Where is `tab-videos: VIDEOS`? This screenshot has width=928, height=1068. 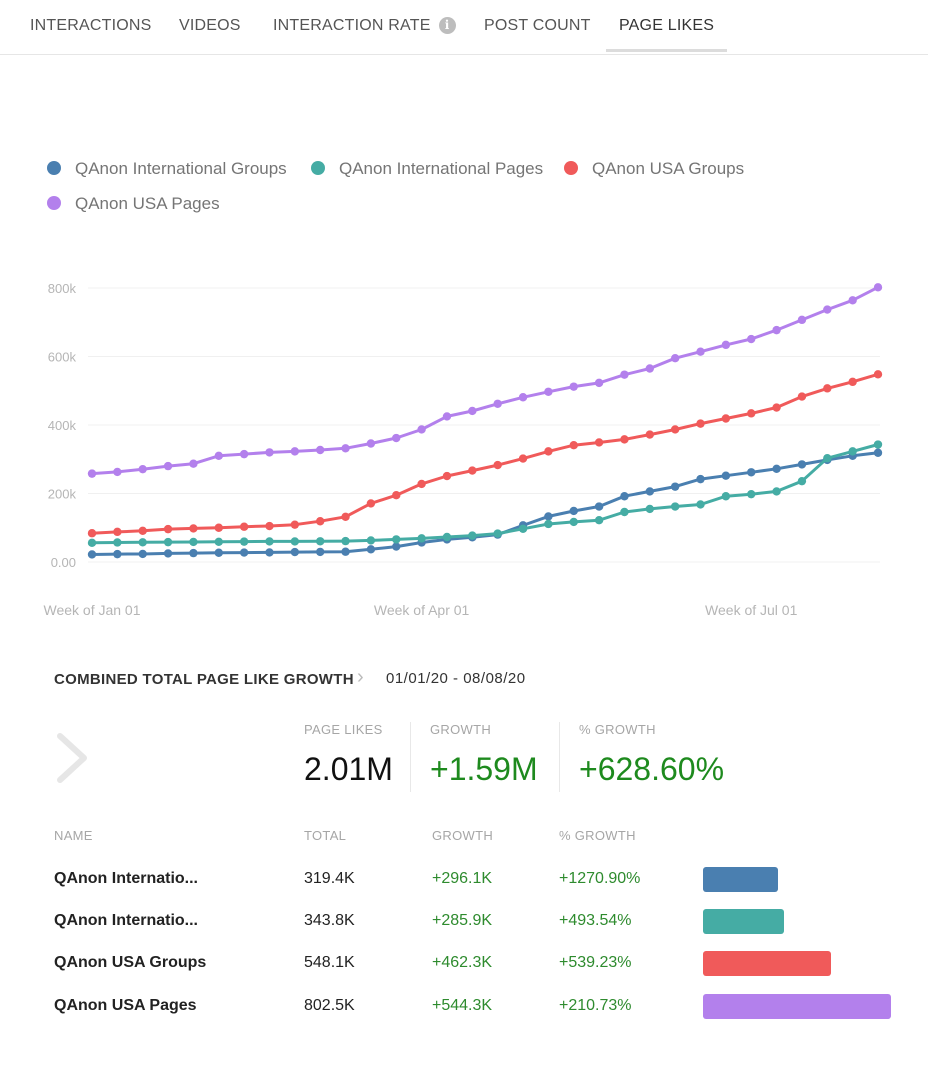
tab-videos: VIDEOS is located at coordinates (210, 26).